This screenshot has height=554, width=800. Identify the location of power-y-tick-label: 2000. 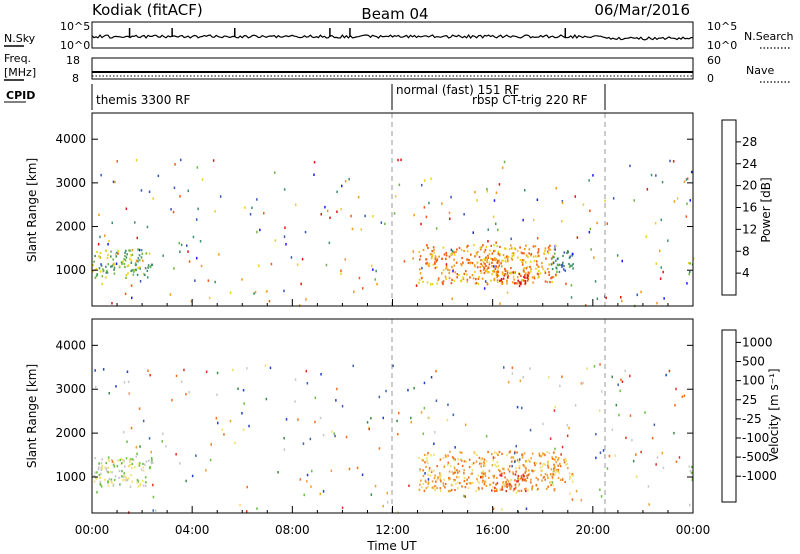
(70, 227).